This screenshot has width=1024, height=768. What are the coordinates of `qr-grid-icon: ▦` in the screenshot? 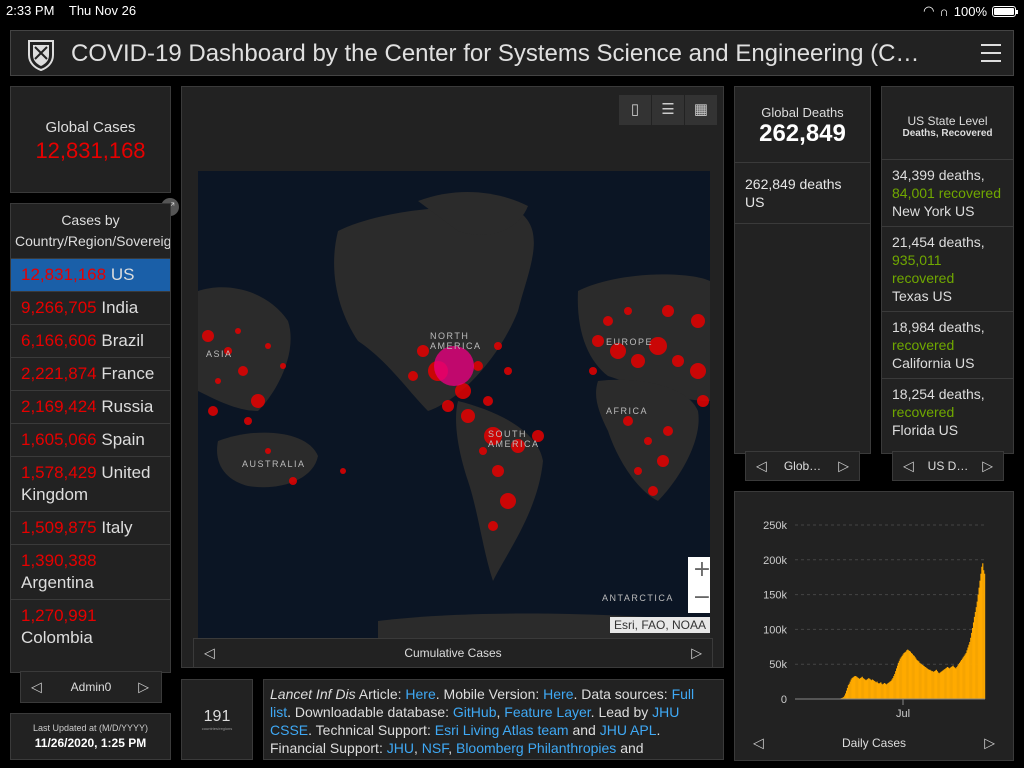 It's located at (701, 110).